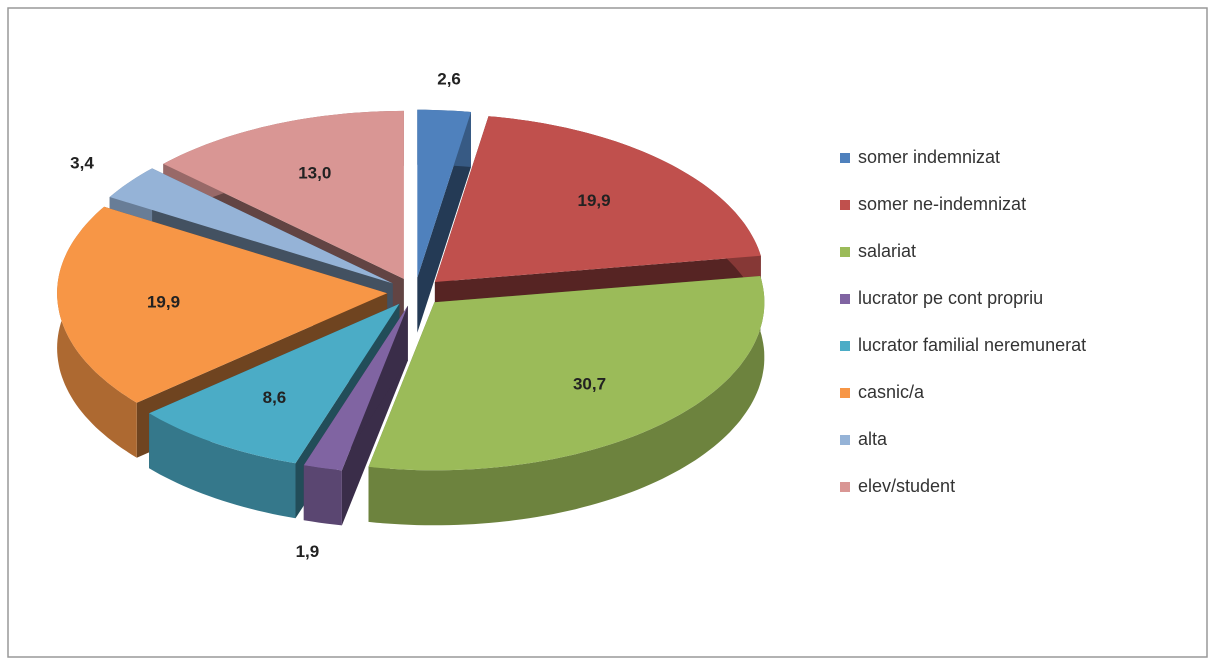 The height and width of the screenshot is (659, 1209). I want to click on legend-label: lucrator pe cont propriu, so click(950, 298).